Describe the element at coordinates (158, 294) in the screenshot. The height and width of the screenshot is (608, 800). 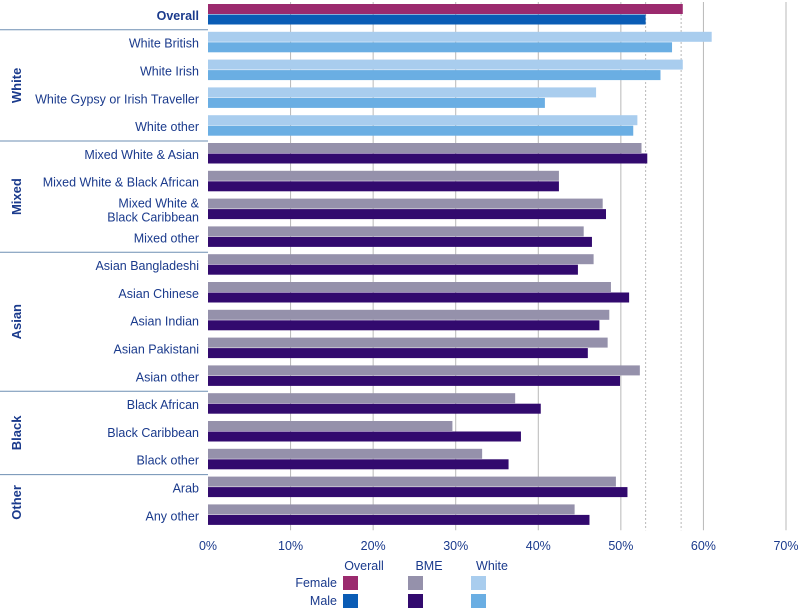
I see `category-label: Asian Chinese` at that location.